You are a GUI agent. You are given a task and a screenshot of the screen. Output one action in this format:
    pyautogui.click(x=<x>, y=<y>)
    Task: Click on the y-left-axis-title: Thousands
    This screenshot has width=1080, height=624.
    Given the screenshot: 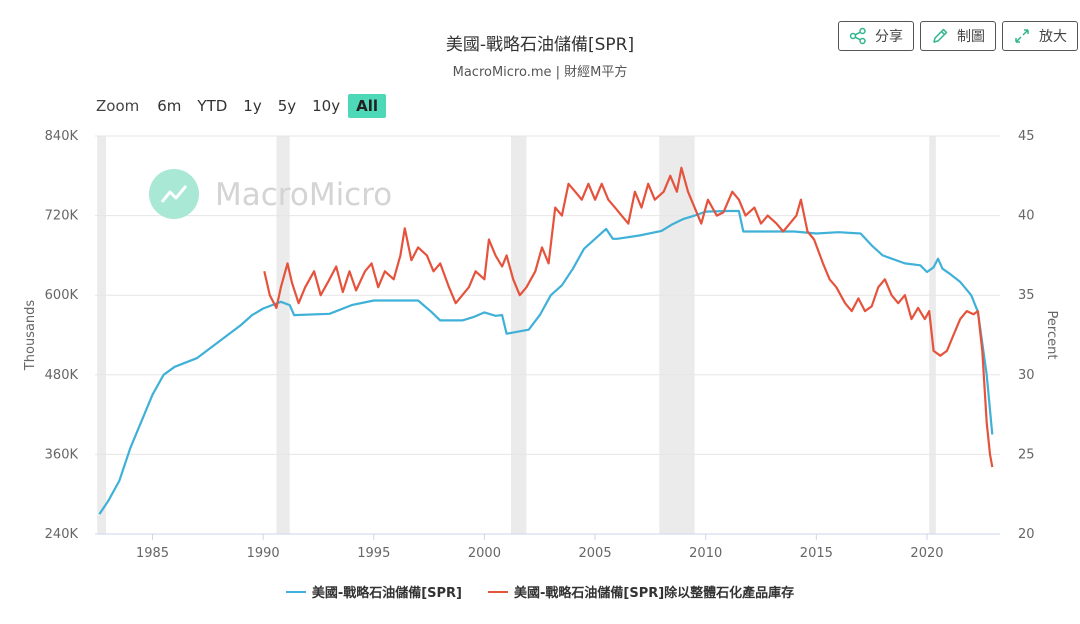 What is the action you would take?
    pyautogui.click(x=30, y=336)
    